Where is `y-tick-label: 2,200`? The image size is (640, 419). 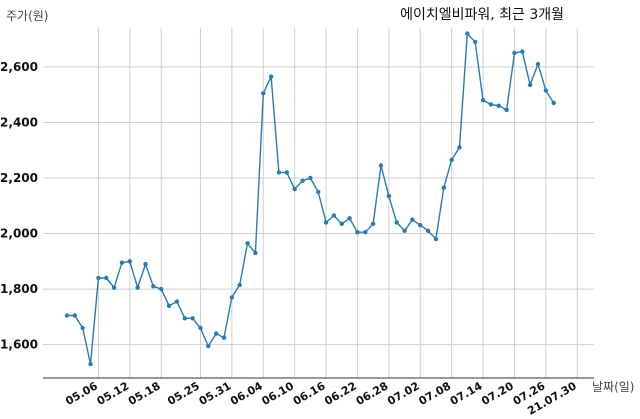 y-tick-label: 2,200 is located at coordinates (19, 178).